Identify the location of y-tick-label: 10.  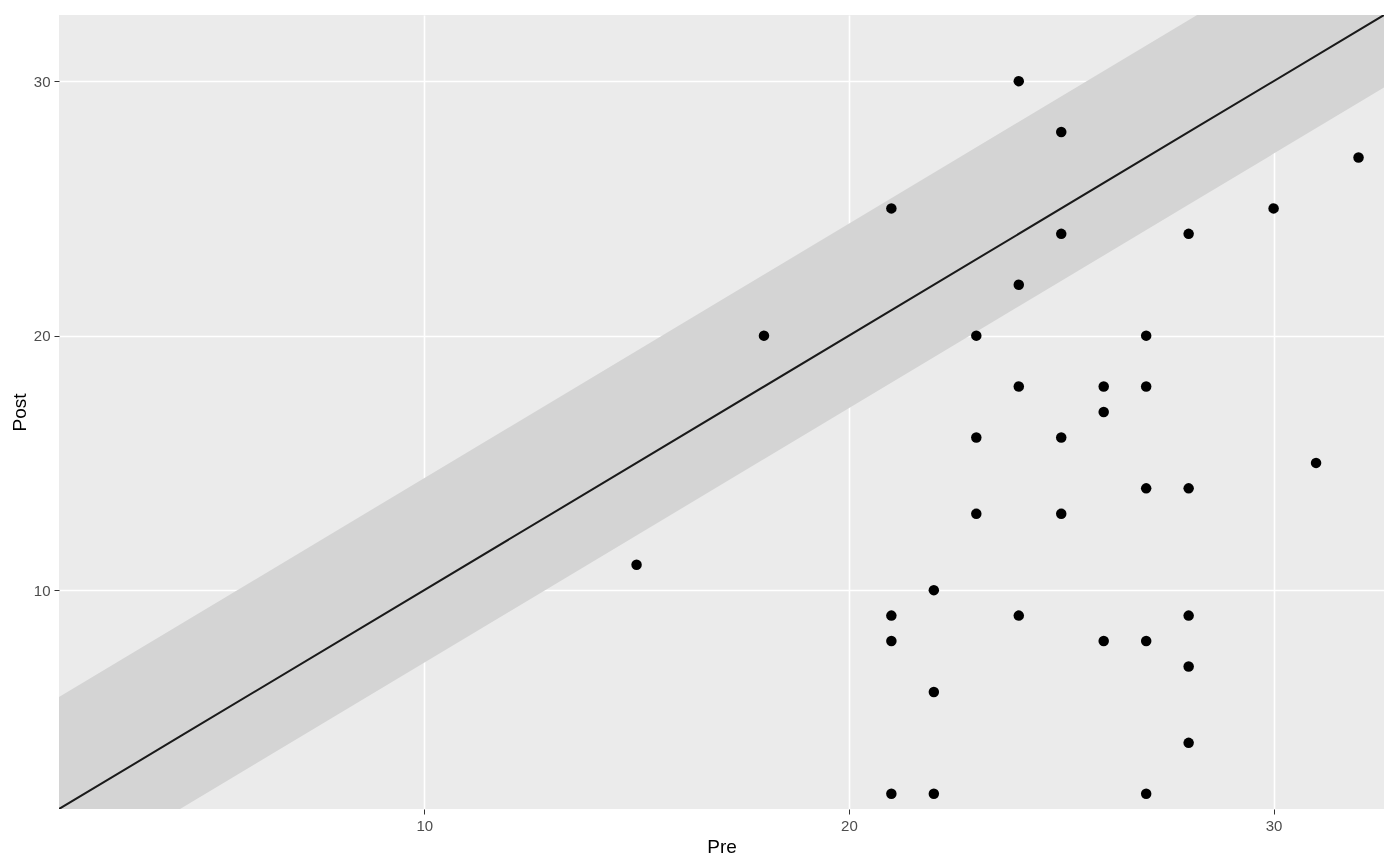
(42, 590).